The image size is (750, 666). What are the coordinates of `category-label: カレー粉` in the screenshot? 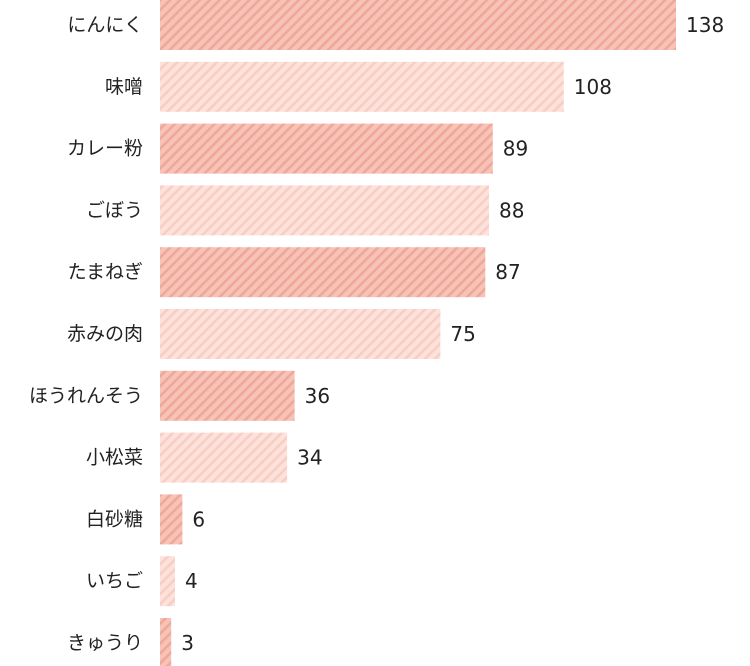 It's located at (105, 149).